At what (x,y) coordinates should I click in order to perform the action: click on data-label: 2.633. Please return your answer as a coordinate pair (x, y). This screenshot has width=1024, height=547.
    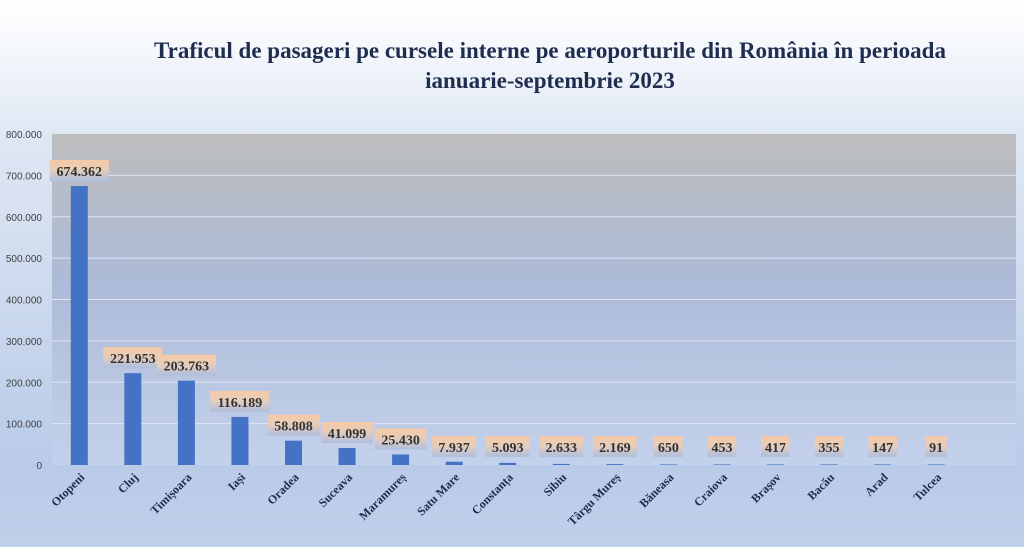
    Looking at the image, I should click on (562, 448).